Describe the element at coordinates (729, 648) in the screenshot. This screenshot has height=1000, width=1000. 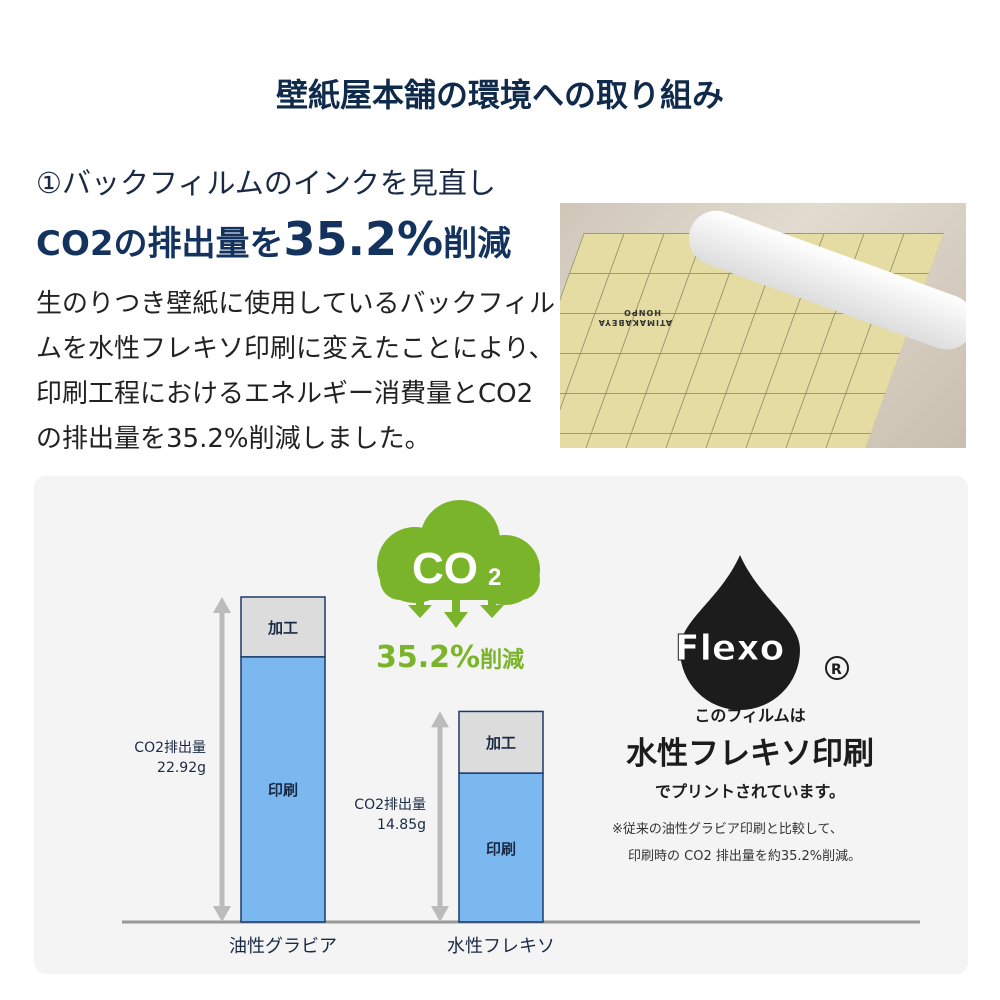
I see `flexo-logo: Flexo` at that location.